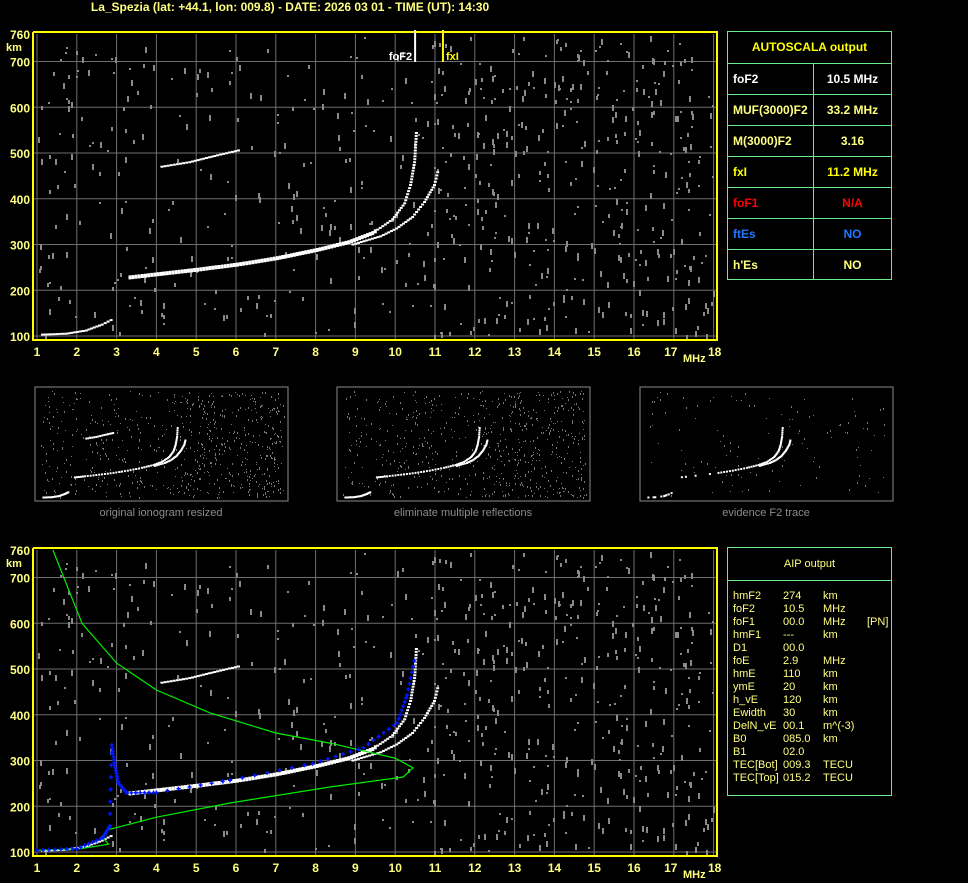  I want to click on aip-row: Ewidth 30 km, so click(812, 713).